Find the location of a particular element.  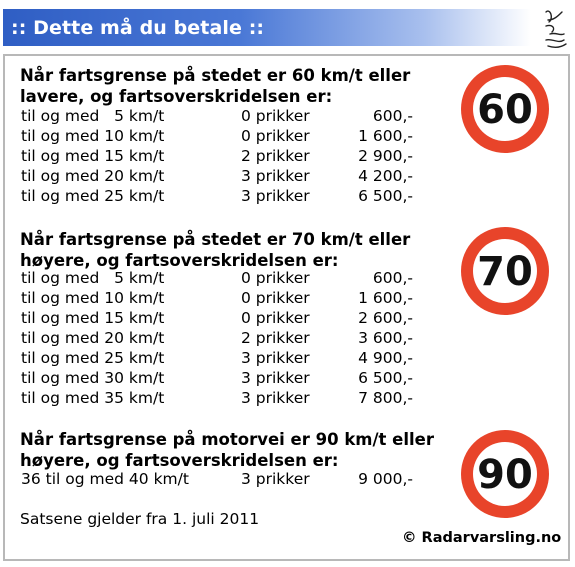

speed-range: 36 til og med 40 km/t is located at coordinates (105, 479).